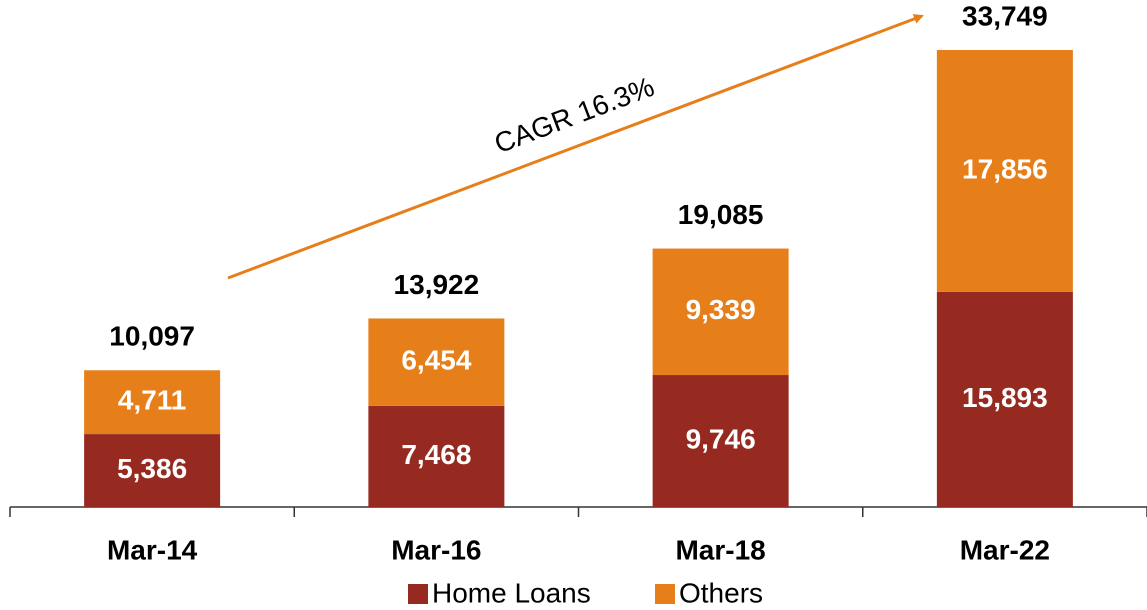 This screenshot has width=1147, height=610. What do you see at coordinates (437, 284) in the screenshot?
I see `total-label: 13,922` at bounding box center [437, 284].